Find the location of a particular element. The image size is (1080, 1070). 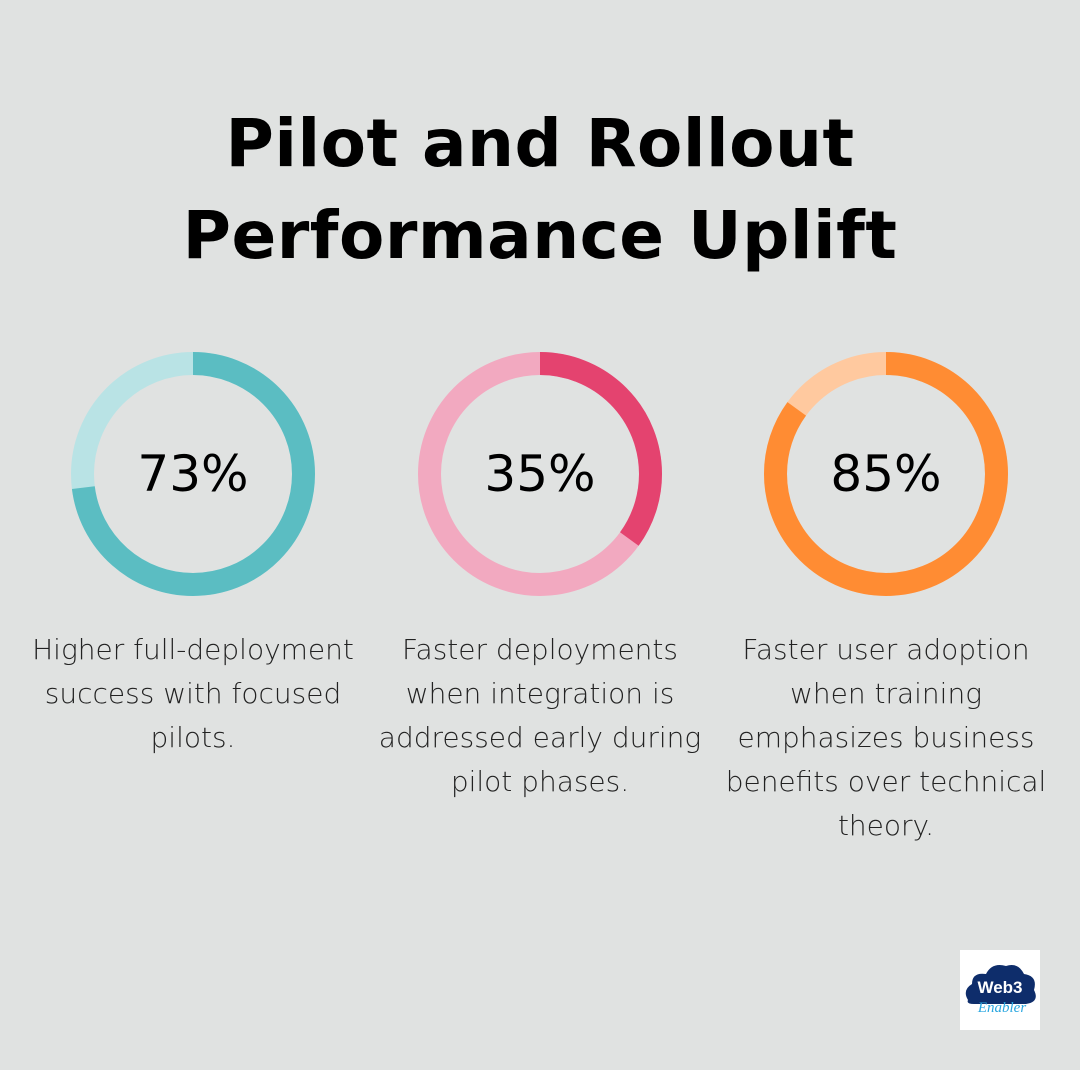

percentage-label: 85% is located at coordinates (886, 474).